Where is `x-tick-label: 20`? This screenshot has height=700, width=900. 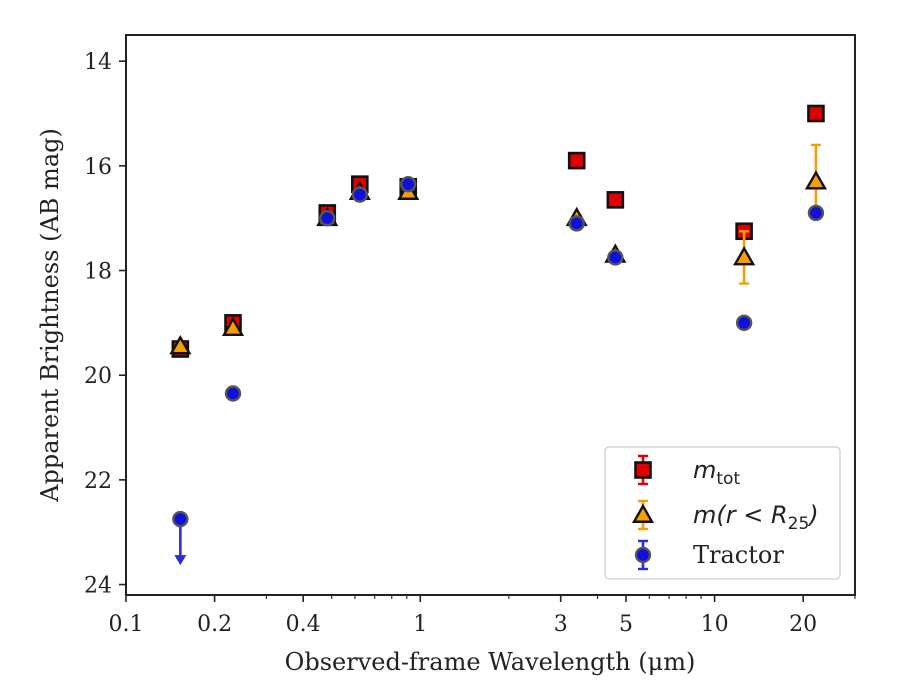
x-tick-label: 20 is located at coordinates (803, 624).